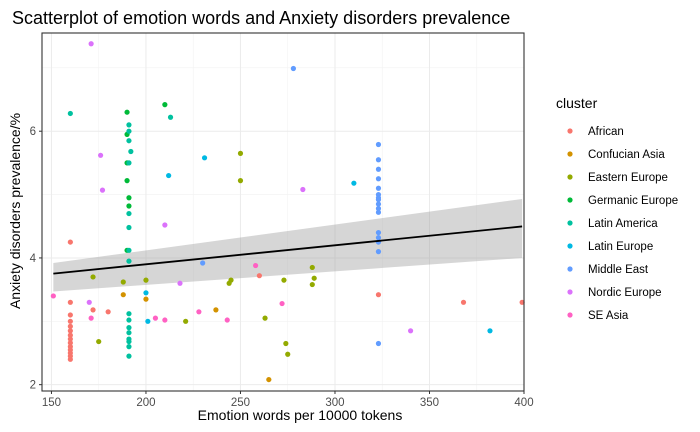  Describe the element at coordinates (33, 386) in the screenshot. I see `y-tick-label: 2` at that location.